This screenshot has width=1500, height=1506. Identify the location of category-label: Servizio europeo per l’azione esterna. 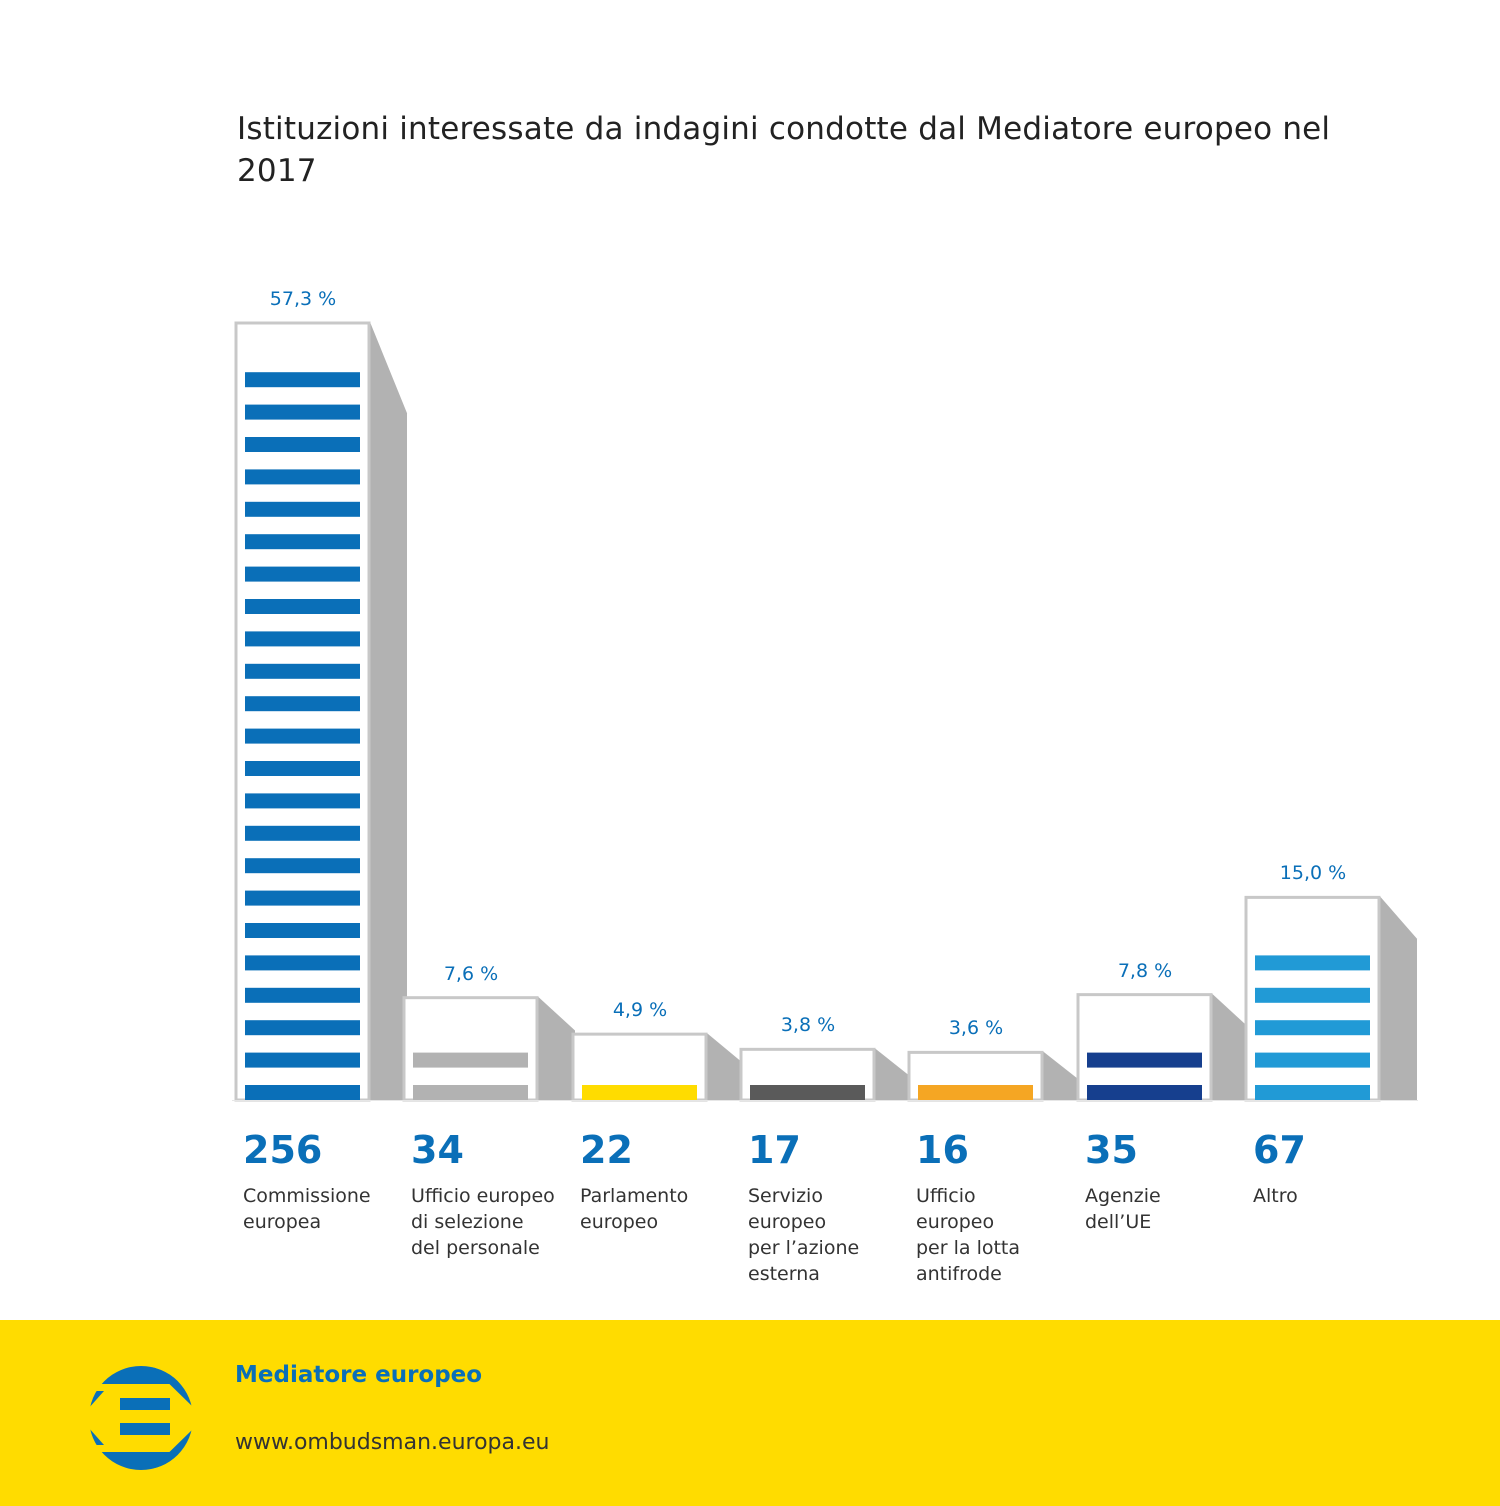
(830, 1235).